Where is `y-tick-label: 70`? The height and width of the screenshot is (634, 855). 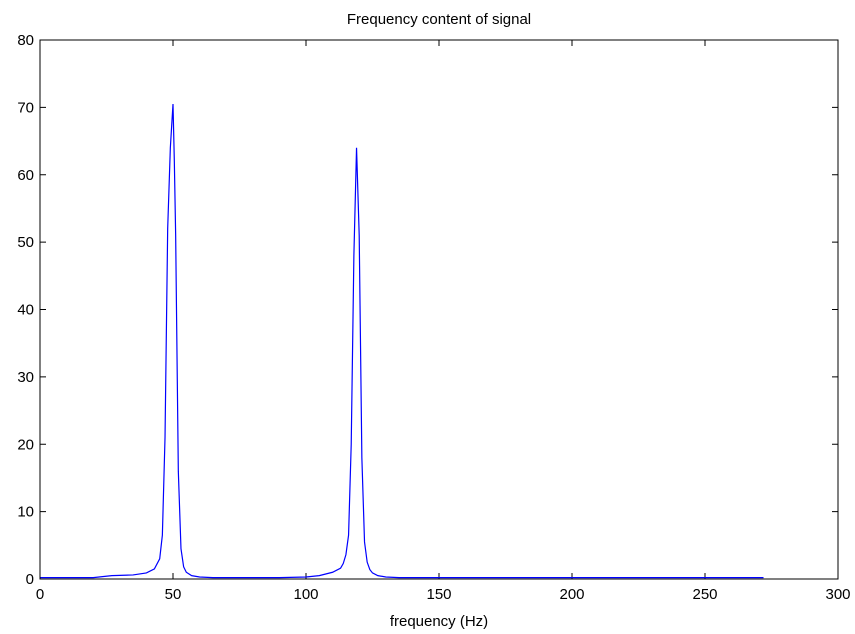
y-tick-label: 70 is located at coordinates (25, 107).